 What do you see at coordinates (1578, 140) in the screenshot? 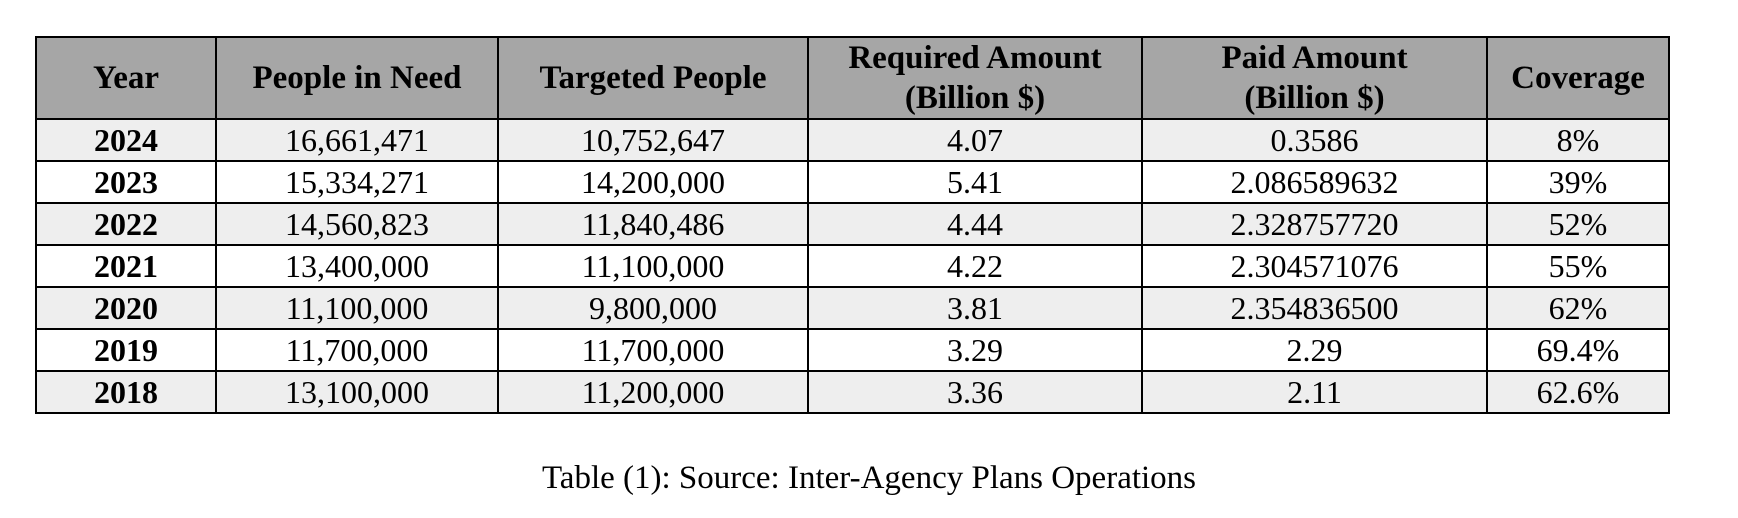
I see `coverage-cell: 8%` at bounding box center [1578, 140].